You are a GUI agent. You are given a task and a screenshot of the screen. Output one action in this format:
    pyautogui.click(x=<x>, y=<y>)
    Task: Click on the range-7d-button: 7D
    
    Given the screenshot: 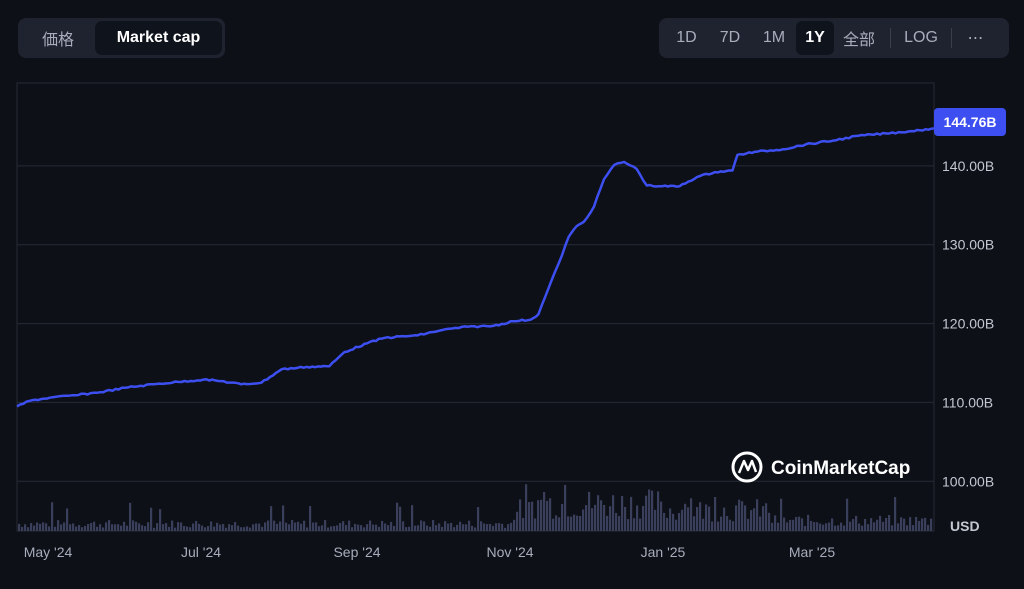 What is the action you would take?
    pyautogui.click(x=730, y=37)
    